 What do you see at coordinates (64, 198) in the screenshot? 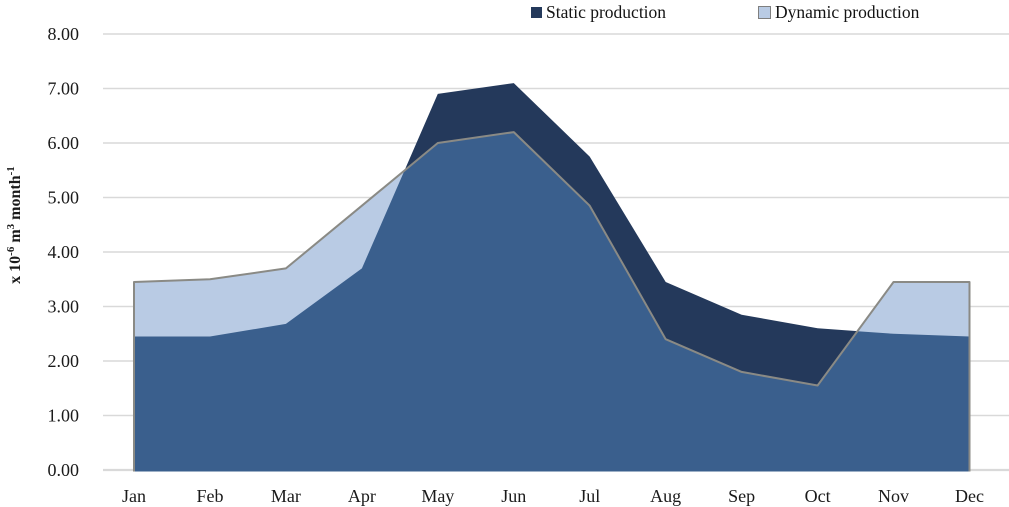
I see `y-tick-label: 5.00` at bounding box center [64, 198].